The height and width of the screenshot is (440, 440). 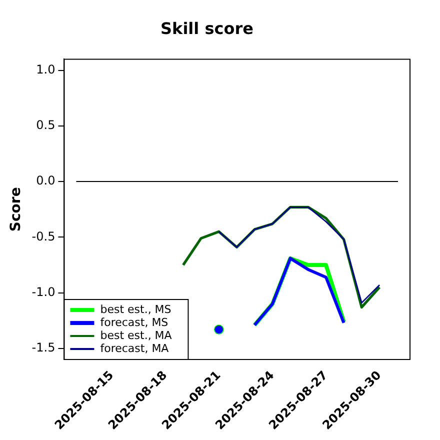 I want to click on y-tick-label: 0.5, so click(x=46, y=125).